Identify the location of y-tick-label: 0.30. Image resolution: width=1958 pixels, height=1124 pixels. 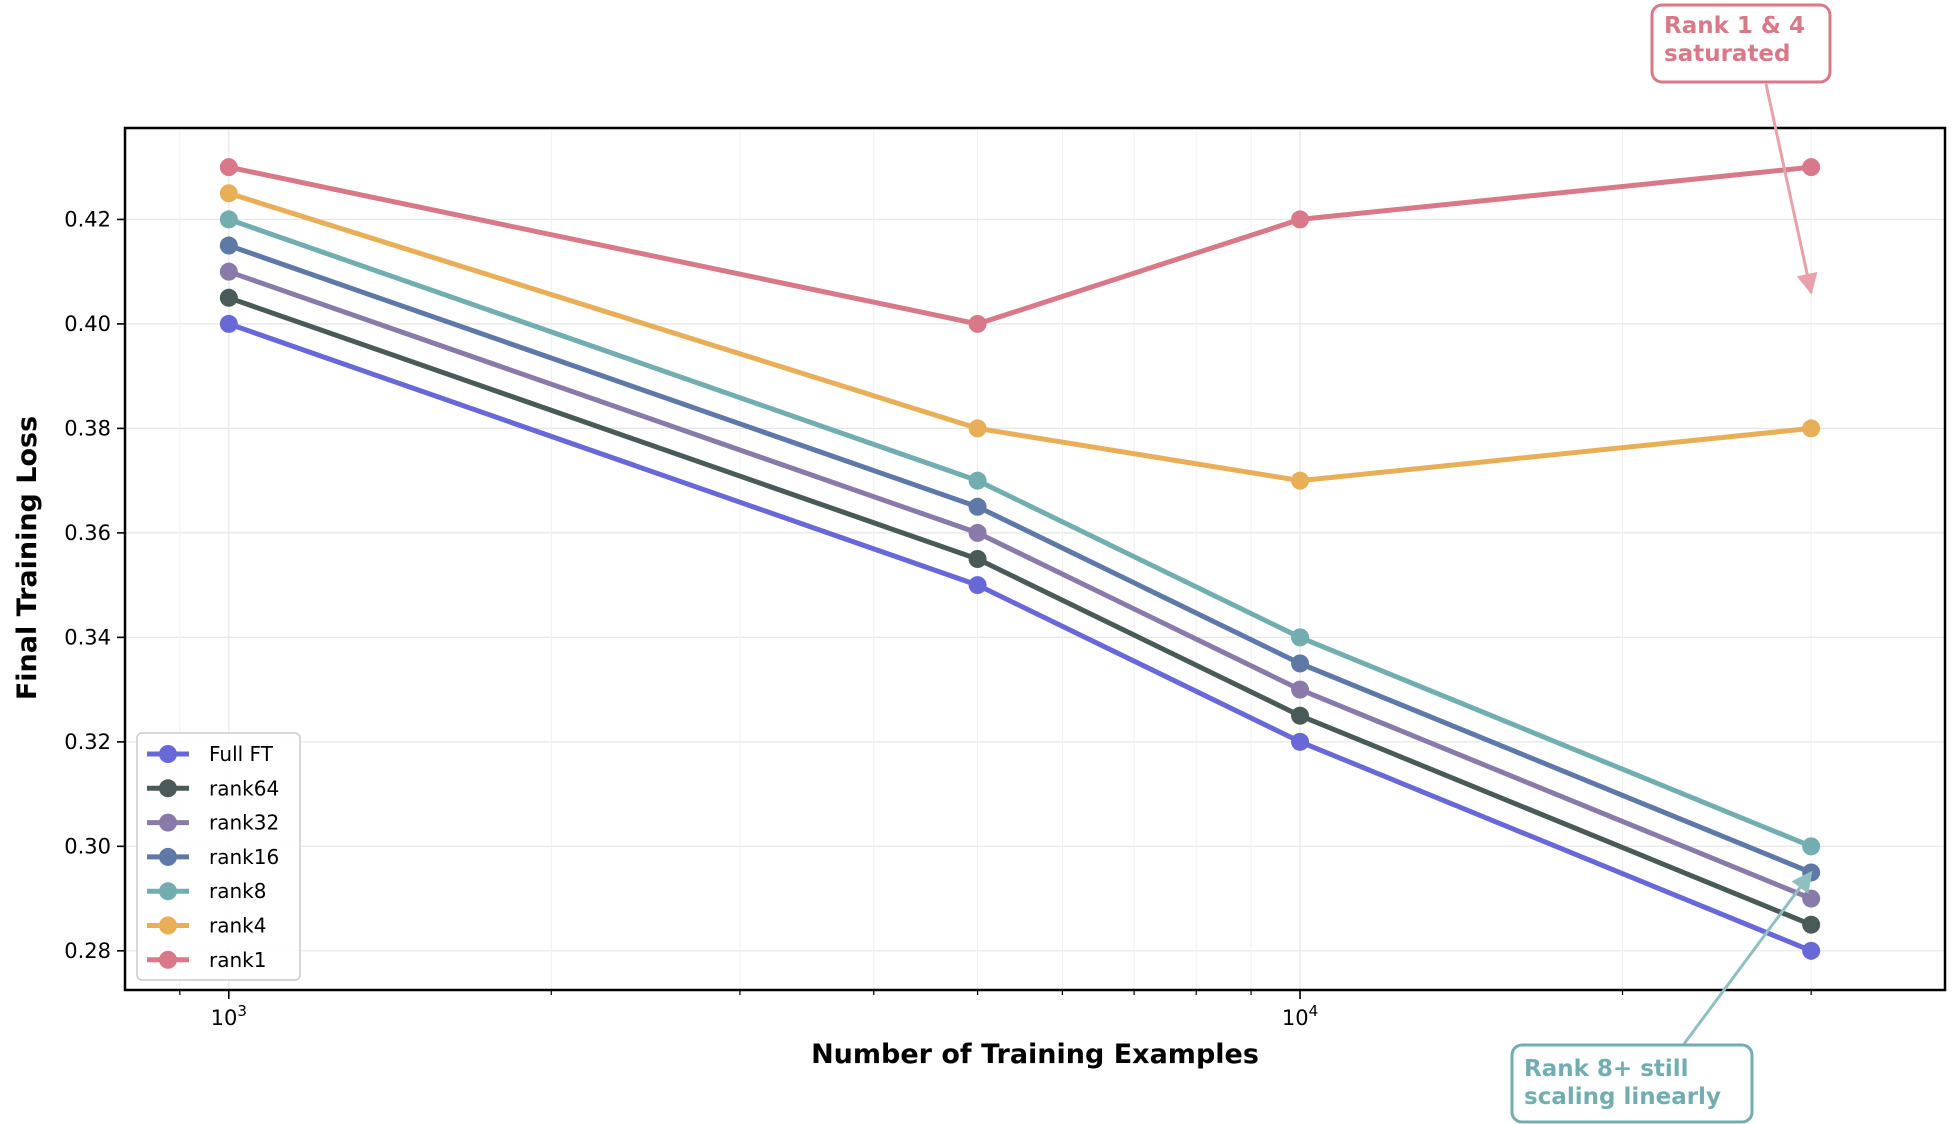
(87, 846).